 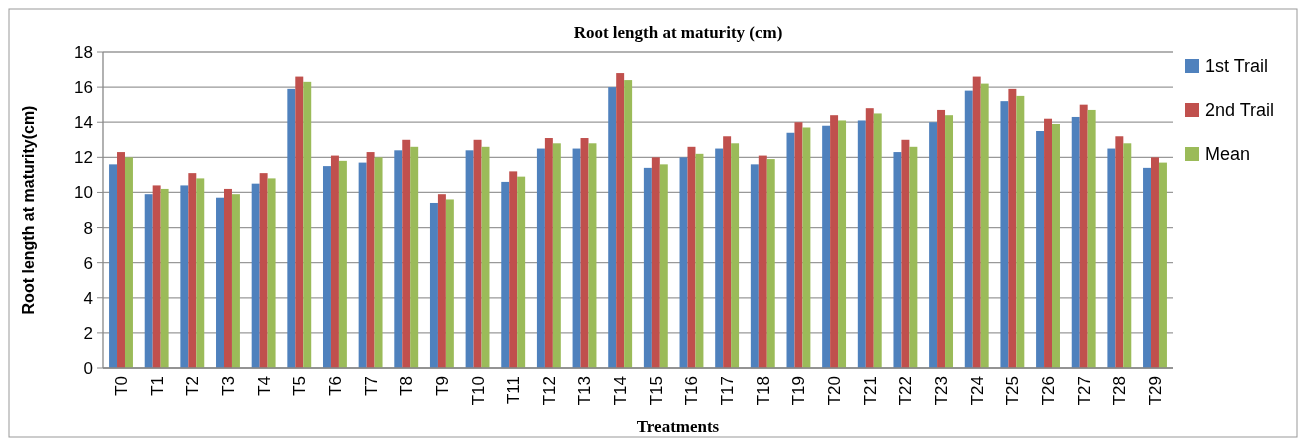 What do you see at coordinates (28, 210) in the screenshot?
I see `y-axis-title: Root length at maturity(cm)` at bounding box center [28, 210].